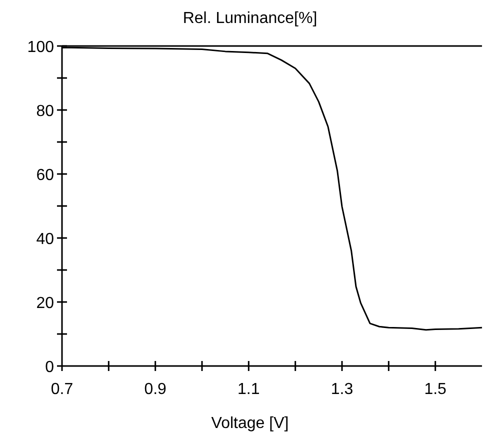  Describe the element at coordinates (342, 389) in the screenshot. I see `x-tick-label: 1.3` at that location.